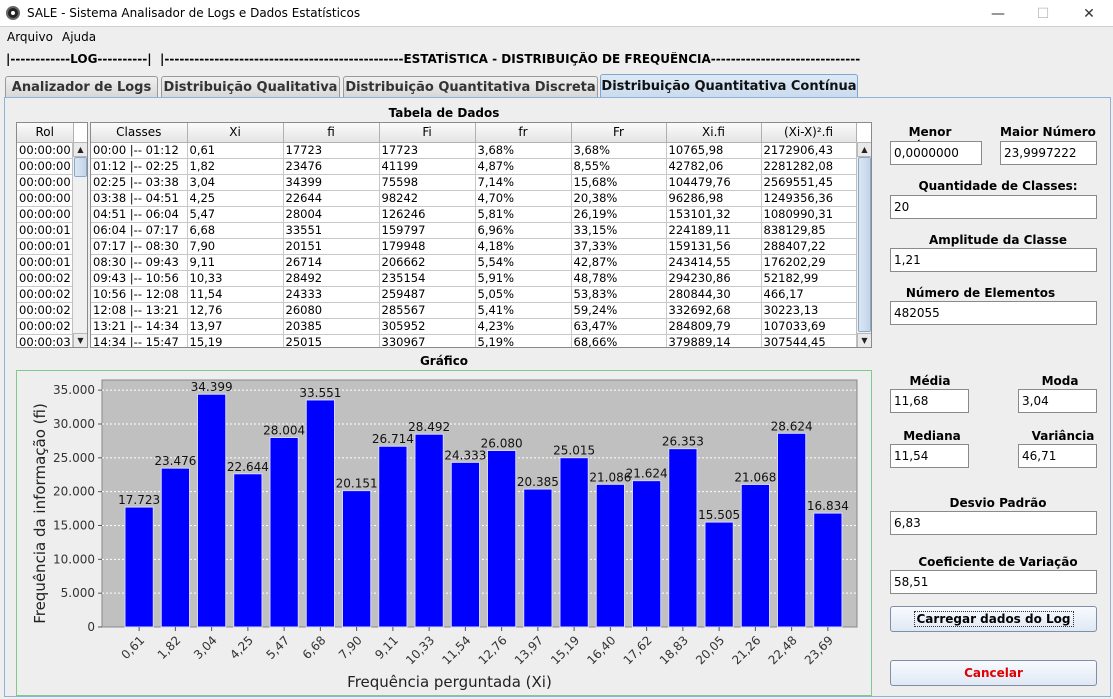  I want to click on column-header: Classes, so click(139, 133).